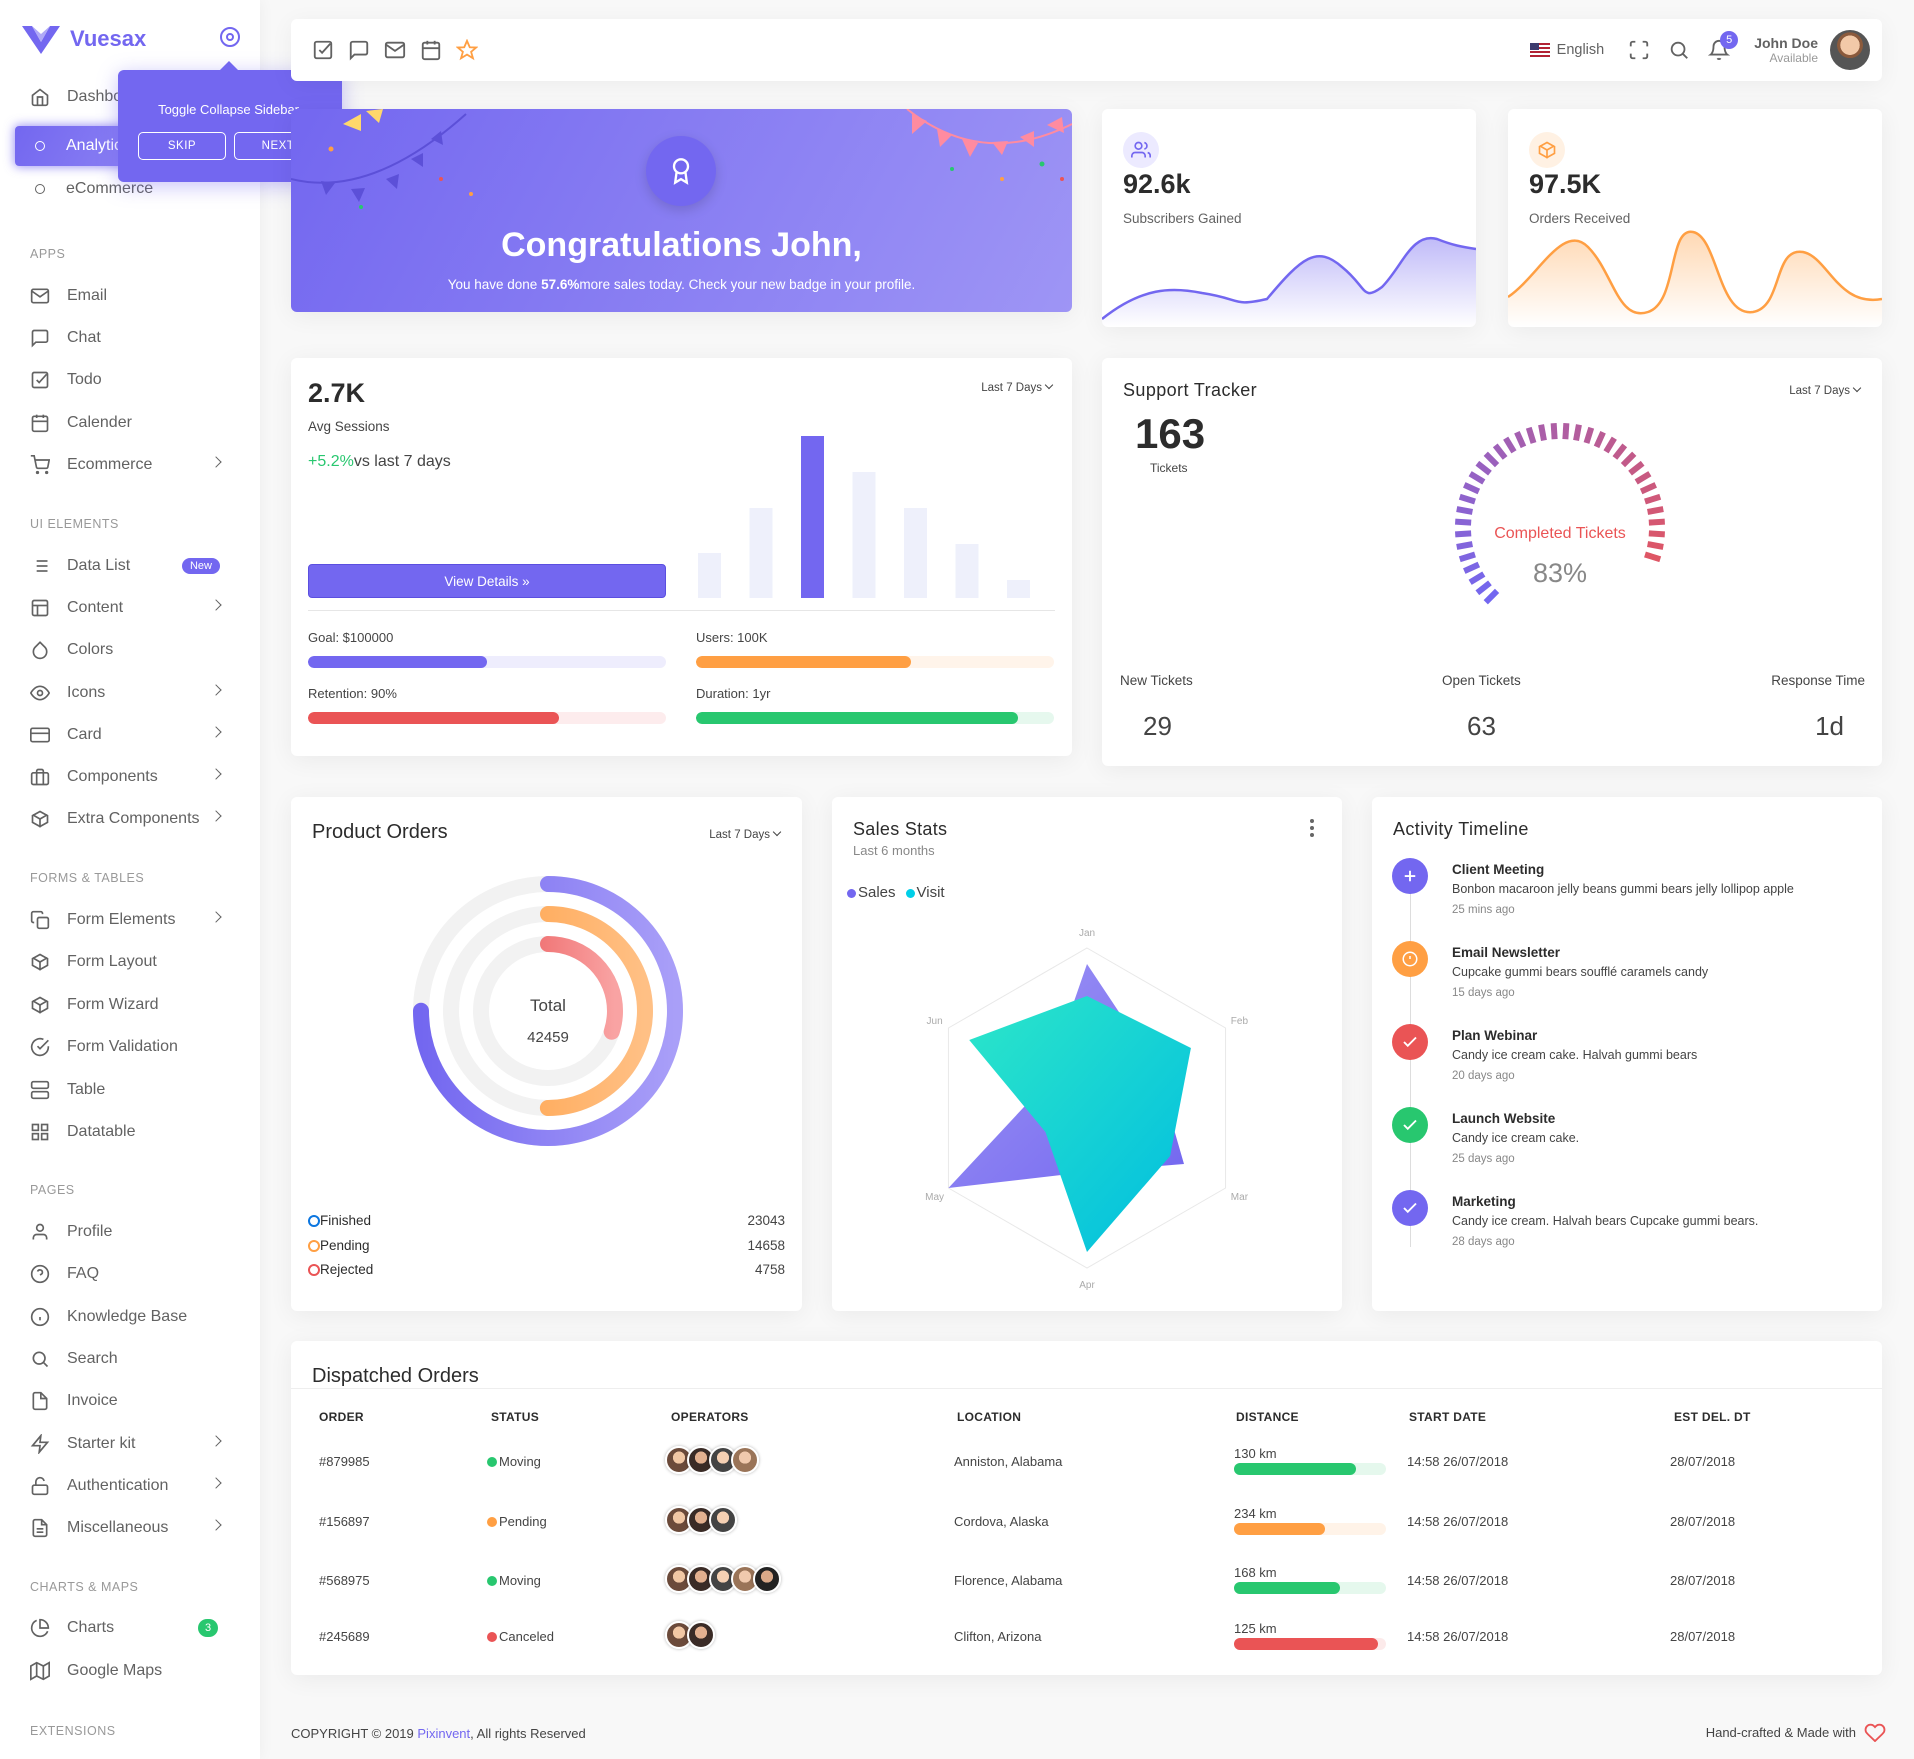 This screenshot has height=1759, width=1914. What do you see at coordinates (1483, 993) in the screenshot?
I see `timeline-item-time: 15 days ago` at bounding box center [1483, 993].